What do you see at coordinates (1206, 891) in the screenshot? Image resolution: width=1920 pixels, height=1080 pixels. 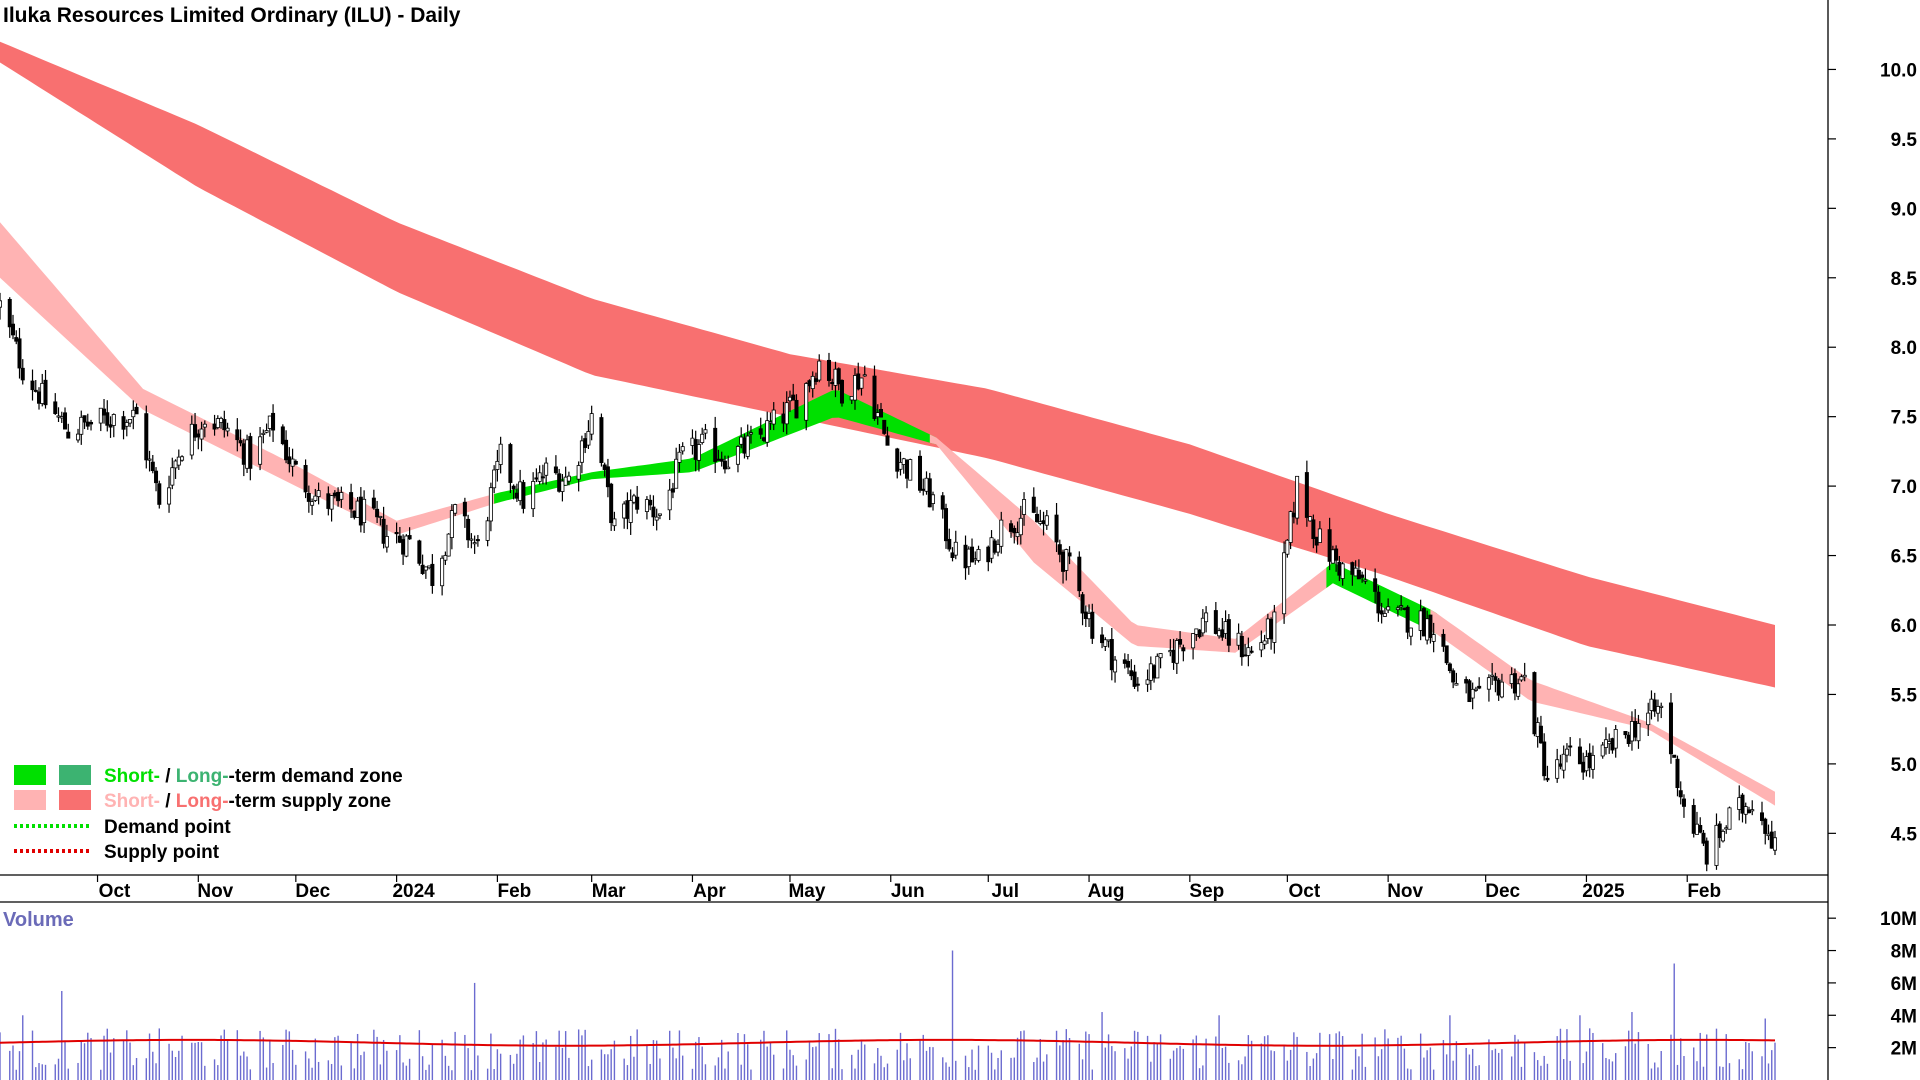 I see `x-tick-label: Sep` at bounding box center [1206, 891].